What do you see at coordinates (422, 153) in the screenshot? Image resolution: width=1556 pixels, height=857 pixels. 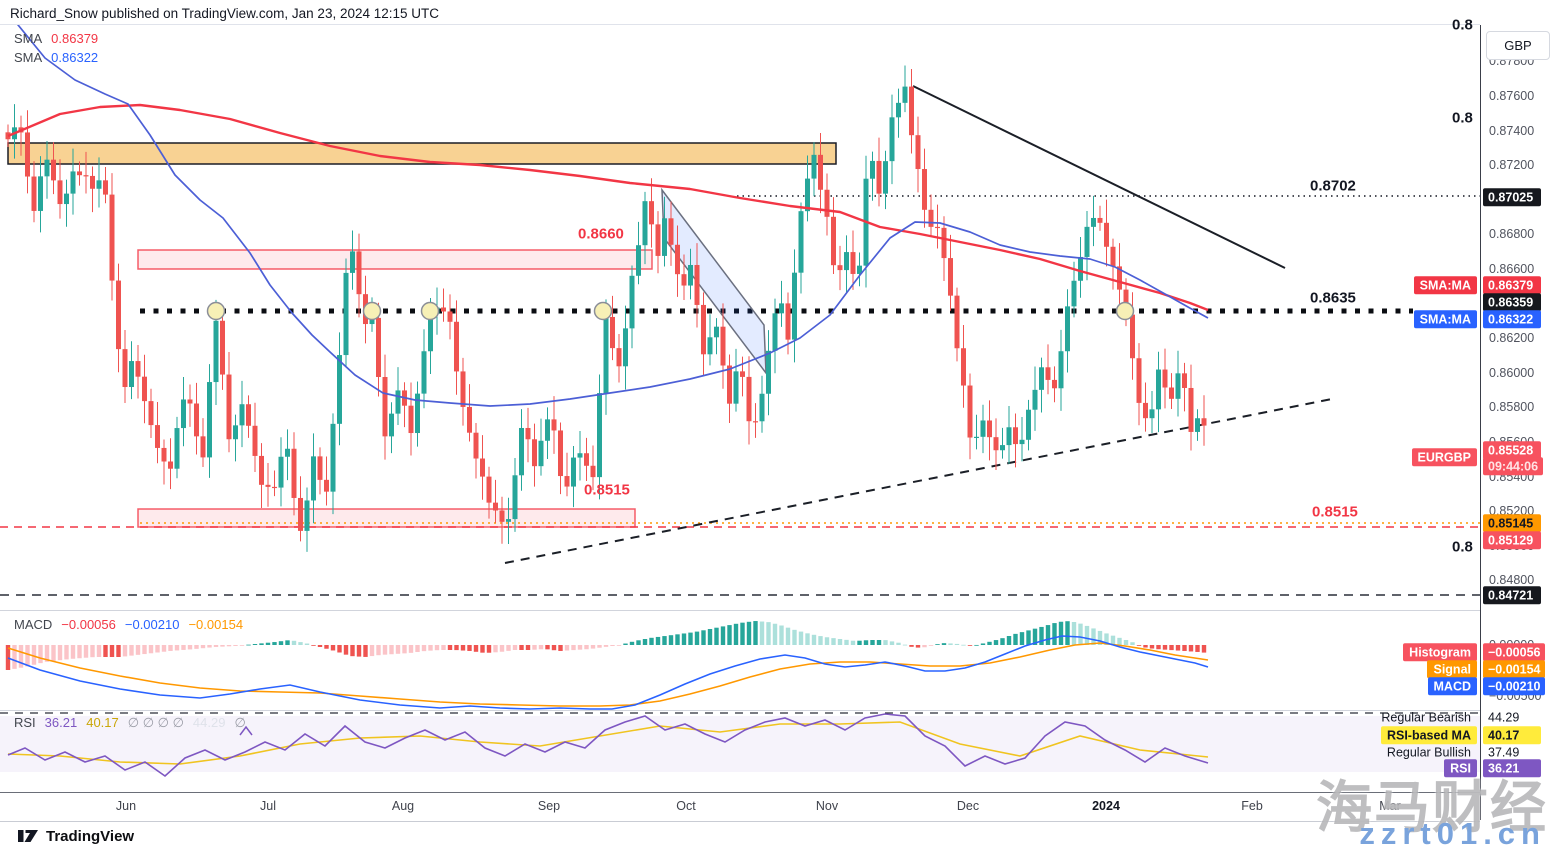 I see `orange-resistance-band` at bounding box center [422, 153].